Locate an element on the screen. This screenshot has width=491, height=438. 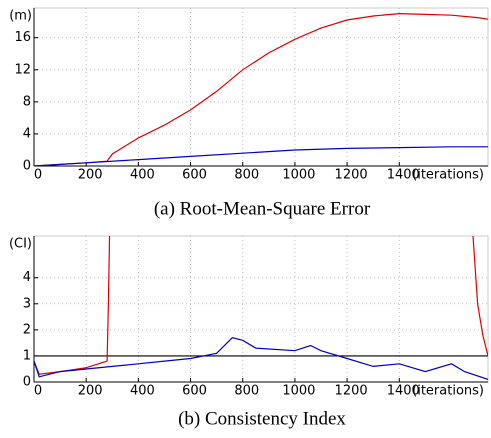
y-tick-label: 2 is located at coordinates (27, 329).